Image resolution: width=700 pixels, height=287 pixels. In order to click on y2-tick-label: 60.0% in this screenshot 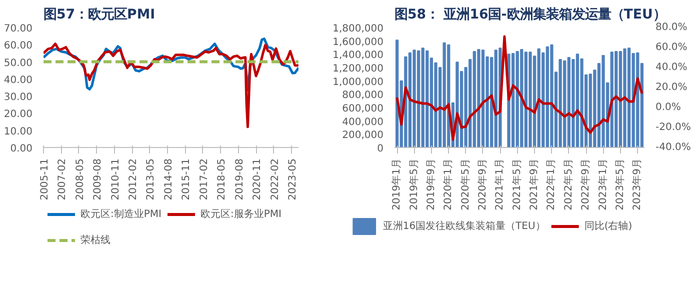, I will do `click(672, 47)`.